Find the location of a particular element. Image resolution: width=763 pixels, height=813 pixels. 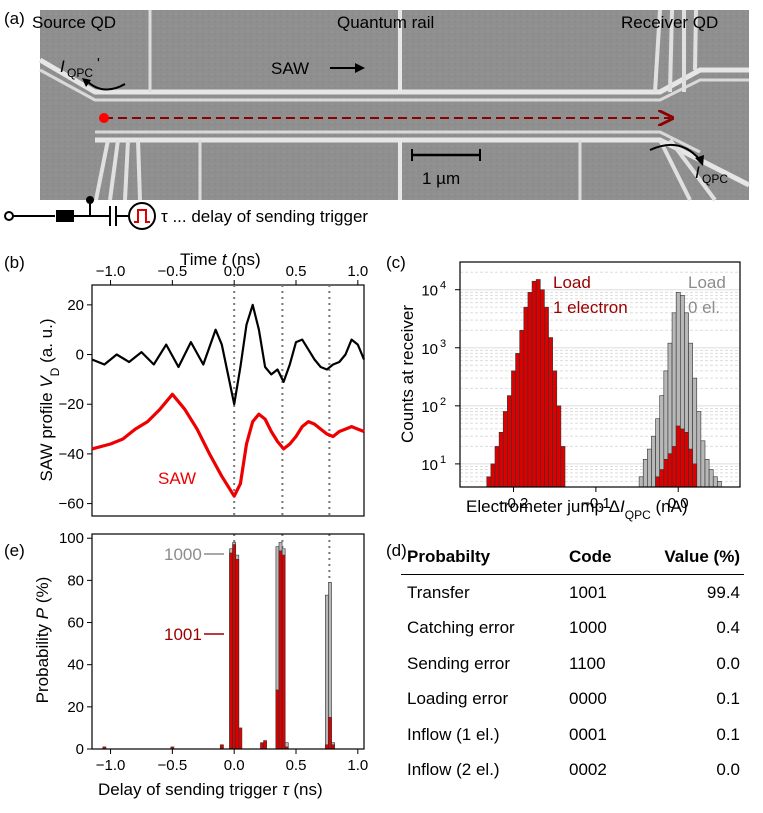

scale-bar-label: 1 µm is located at coordinates (441, 178).